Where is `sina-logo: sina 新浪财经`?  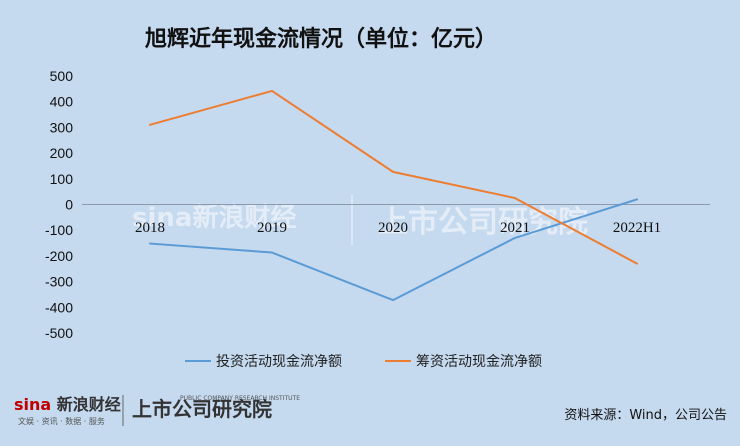
sina-logo: sina 新浪财经 is located at coordinates (67, 404).